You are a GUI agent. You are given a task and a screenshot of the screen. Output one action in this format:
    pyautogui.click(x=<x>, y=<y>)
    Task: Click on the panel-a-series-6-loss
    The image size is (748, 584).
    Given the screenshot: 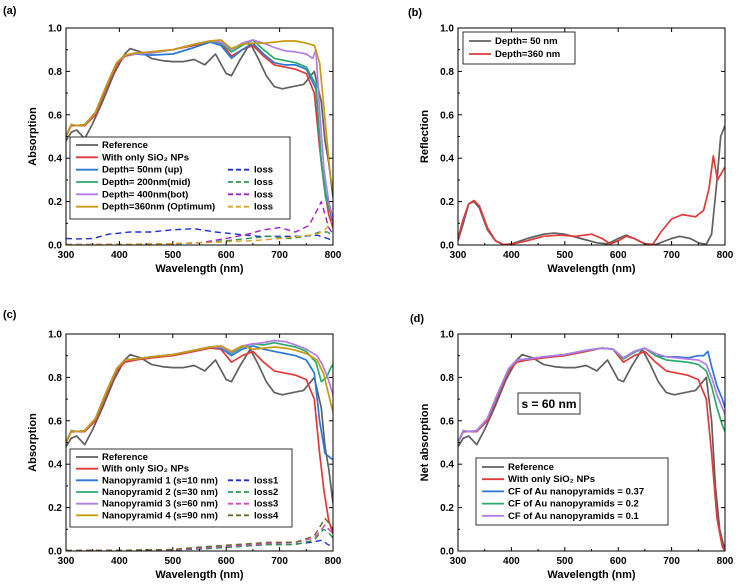 What is the action you would take?
    pyautogui.click(x=199, y=234)
    